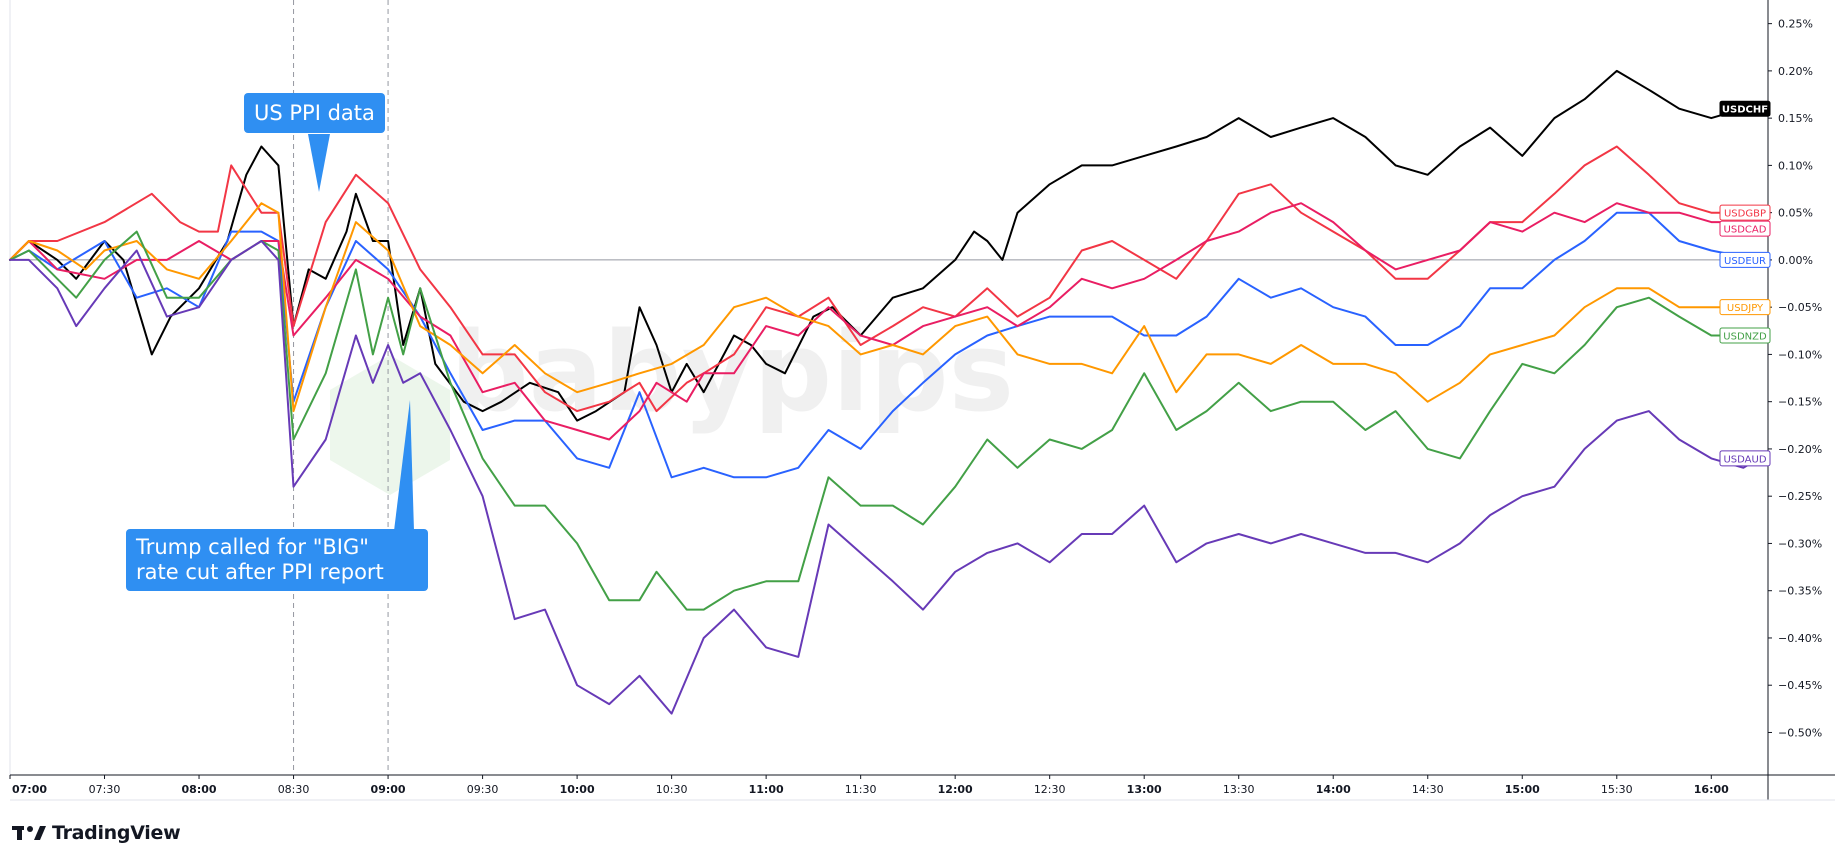  Describe the element at coordinates (1795, 71) in the screenshot. I see `y-tick-label: 0.20%` at that location.